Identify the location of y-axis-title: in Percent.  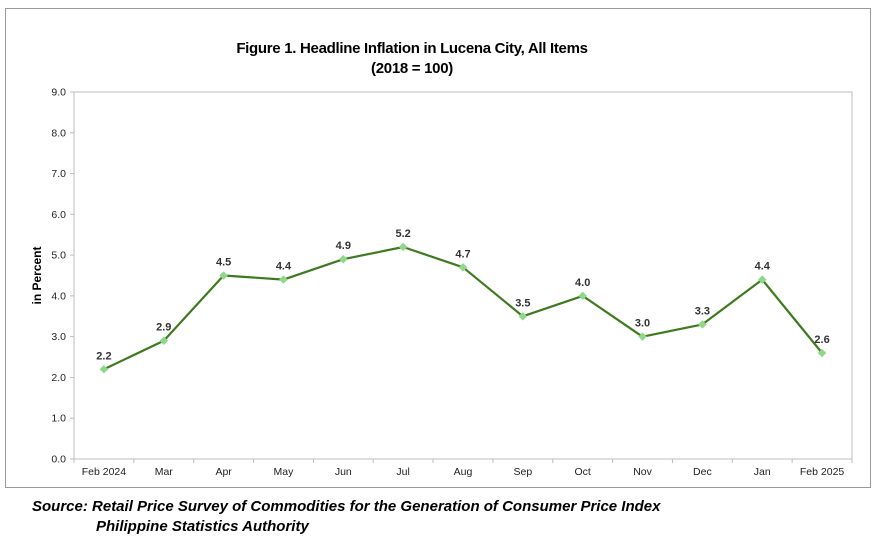
(37, 275).